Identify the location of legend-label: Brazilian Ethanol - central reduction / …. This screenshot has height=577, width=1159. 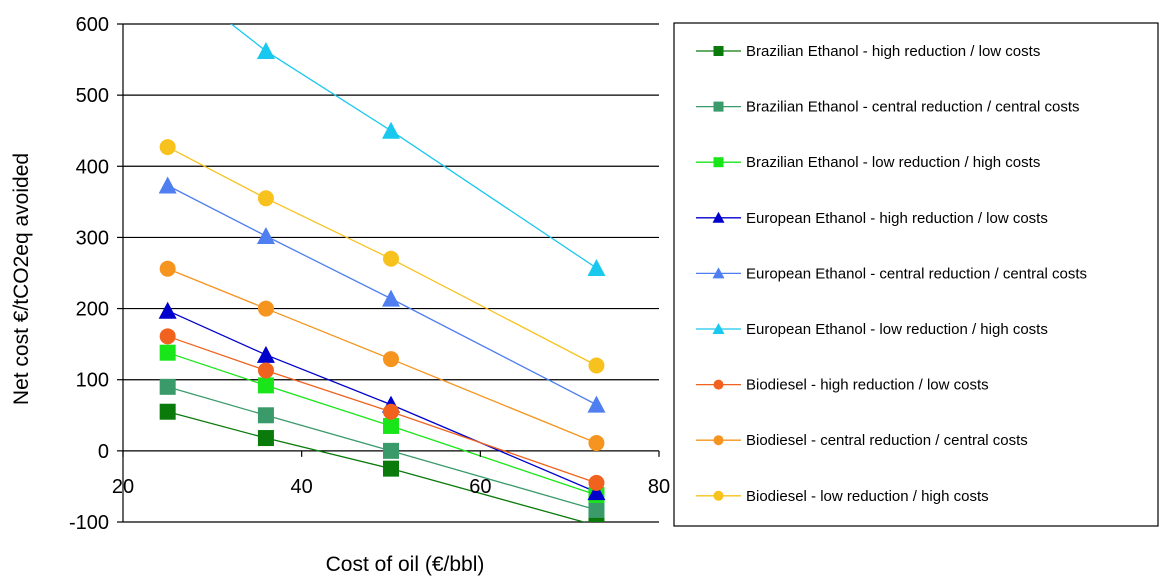
(913, 107).